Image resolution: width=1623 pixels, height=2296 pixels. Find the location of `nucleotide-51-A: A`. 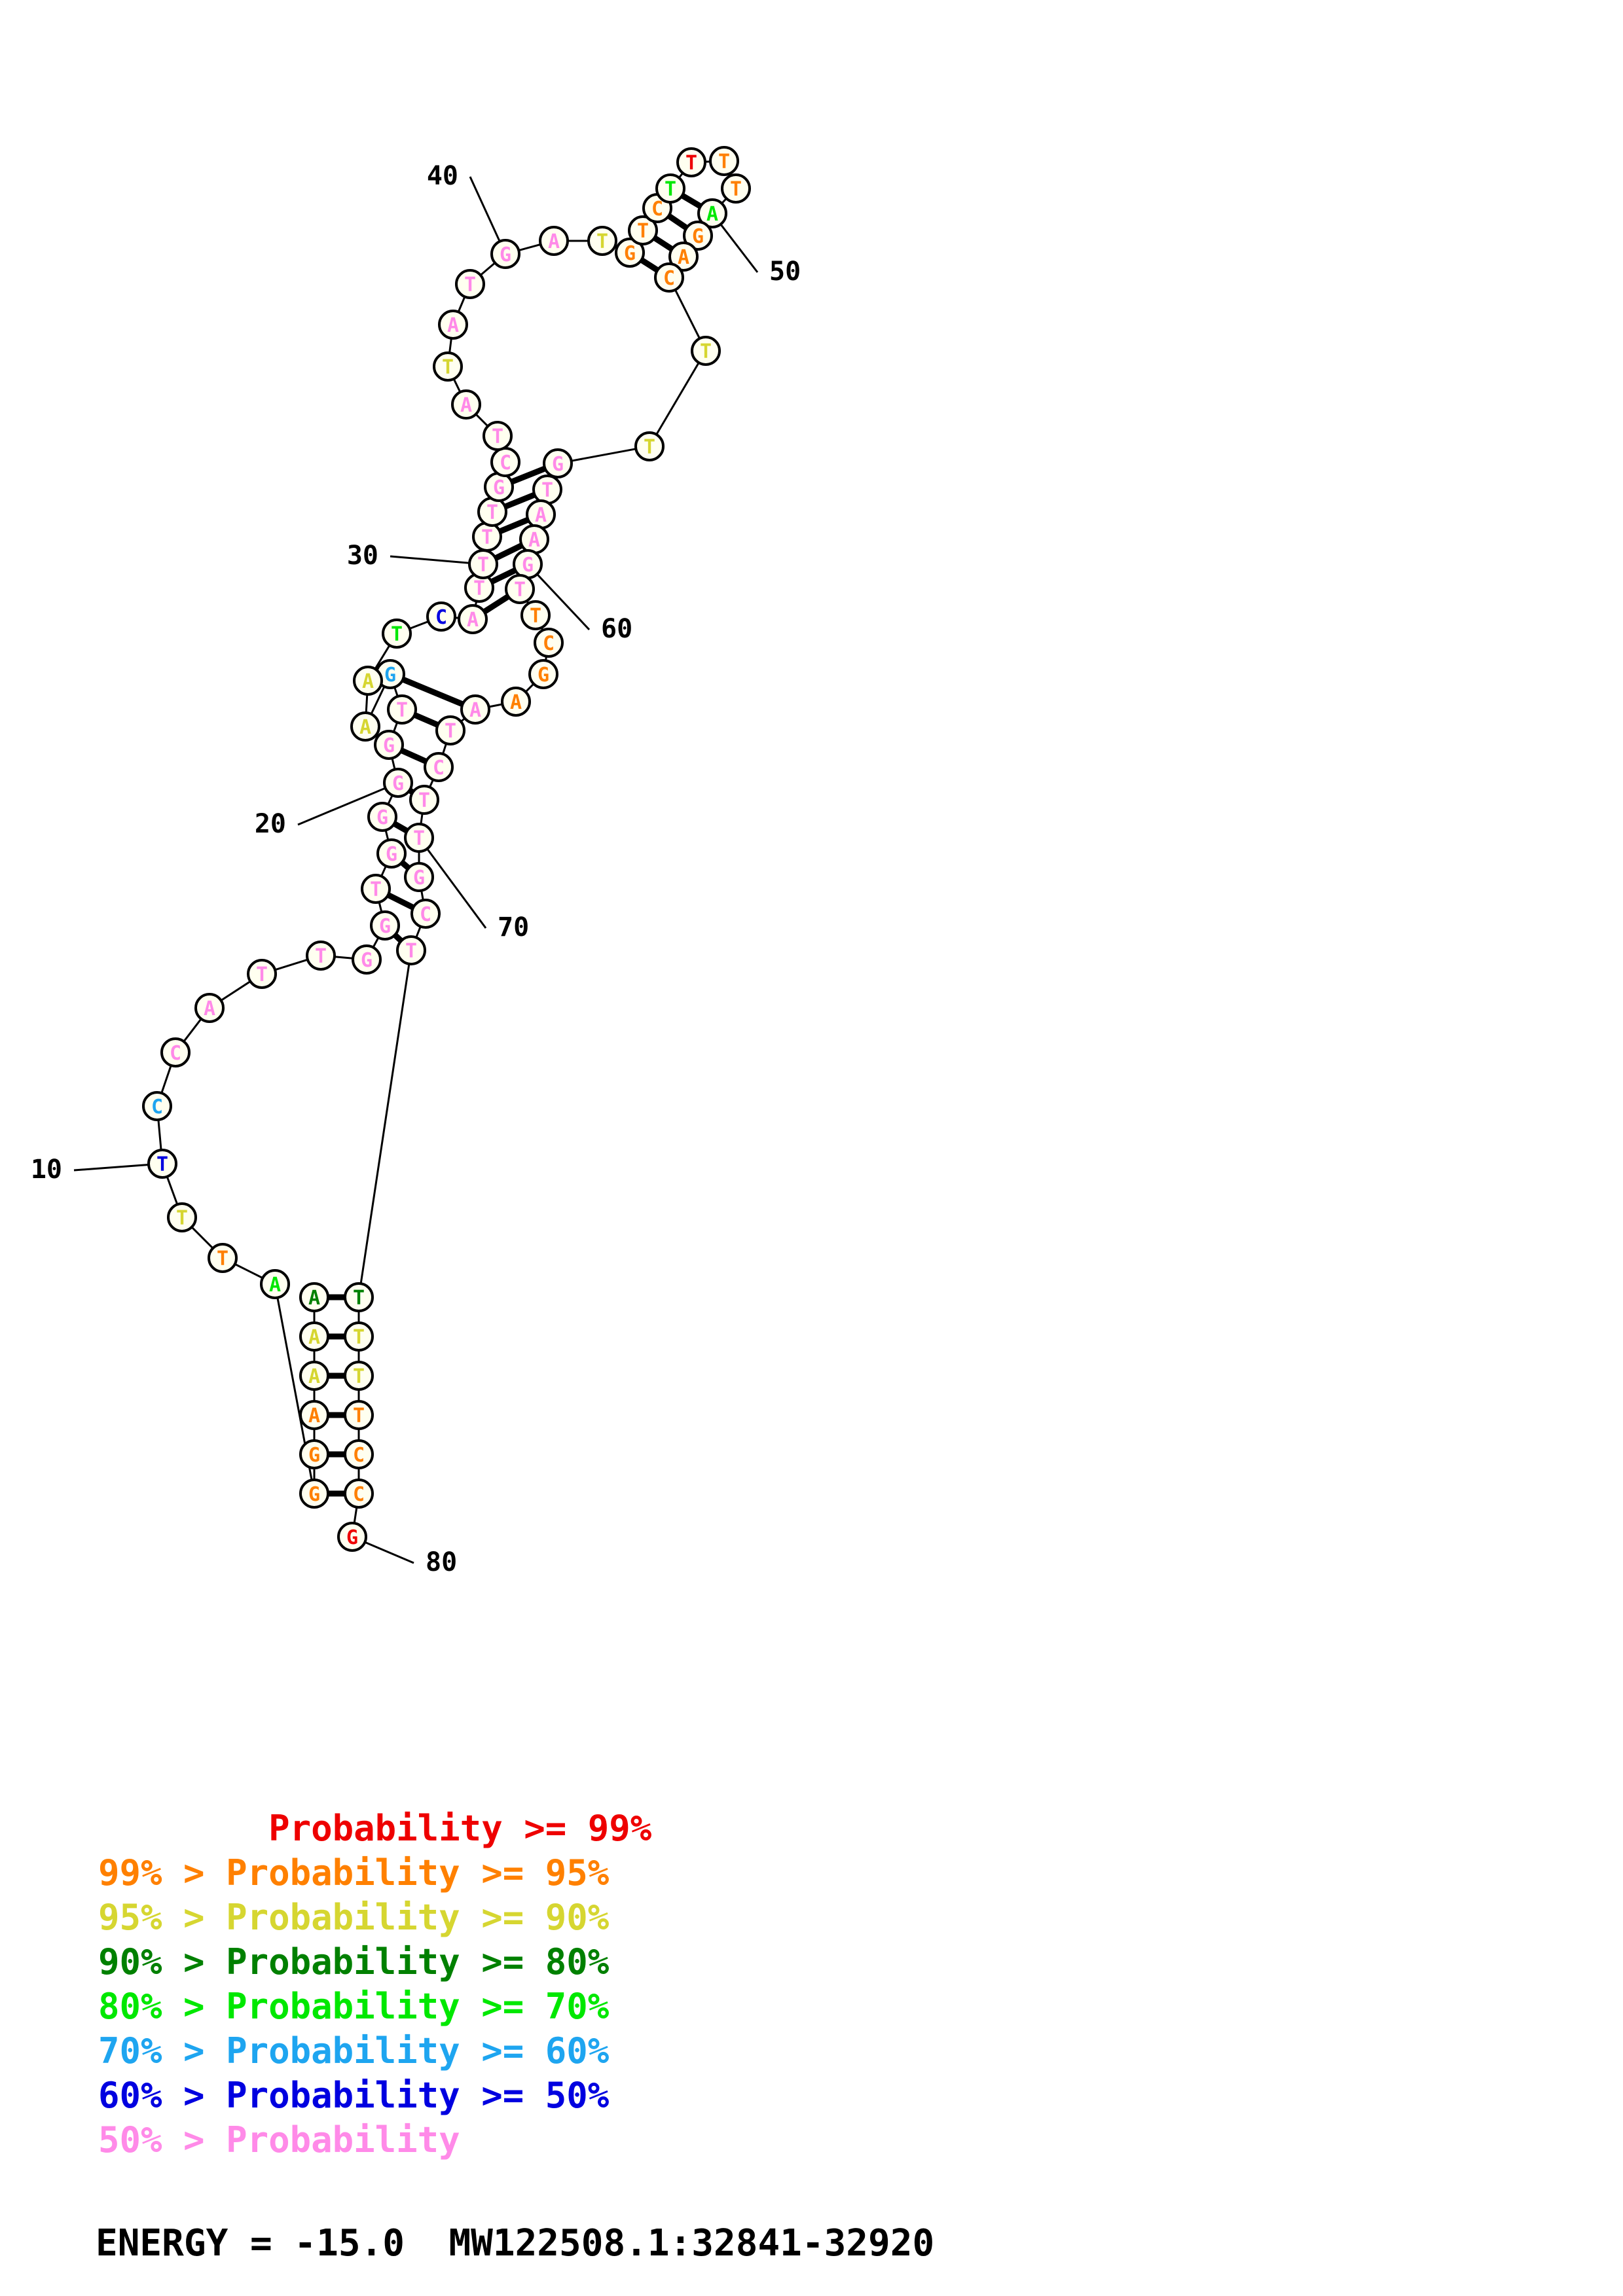

nucleotide-51-A: A is located at coordinates (712, 213).